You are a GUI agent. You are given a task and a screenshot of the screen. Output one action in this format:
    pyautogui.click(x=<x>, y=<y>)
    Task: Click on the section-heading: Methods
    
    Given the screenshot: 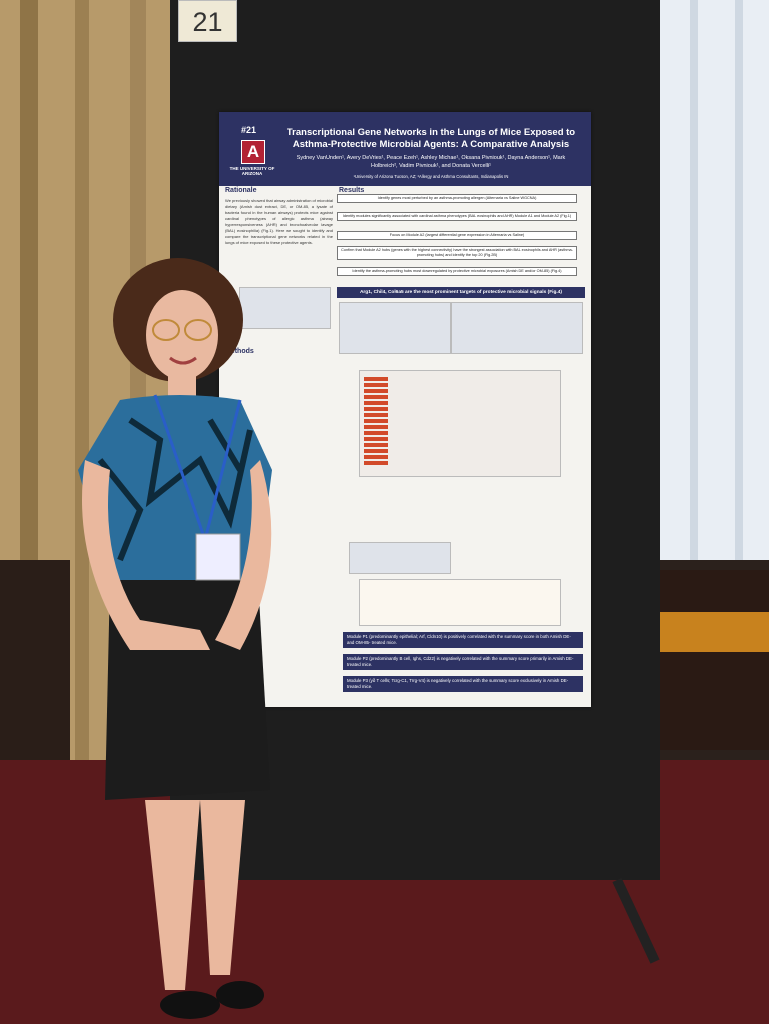 What is the action you would take?
    pyautogui.click(x=239, y=351)
    